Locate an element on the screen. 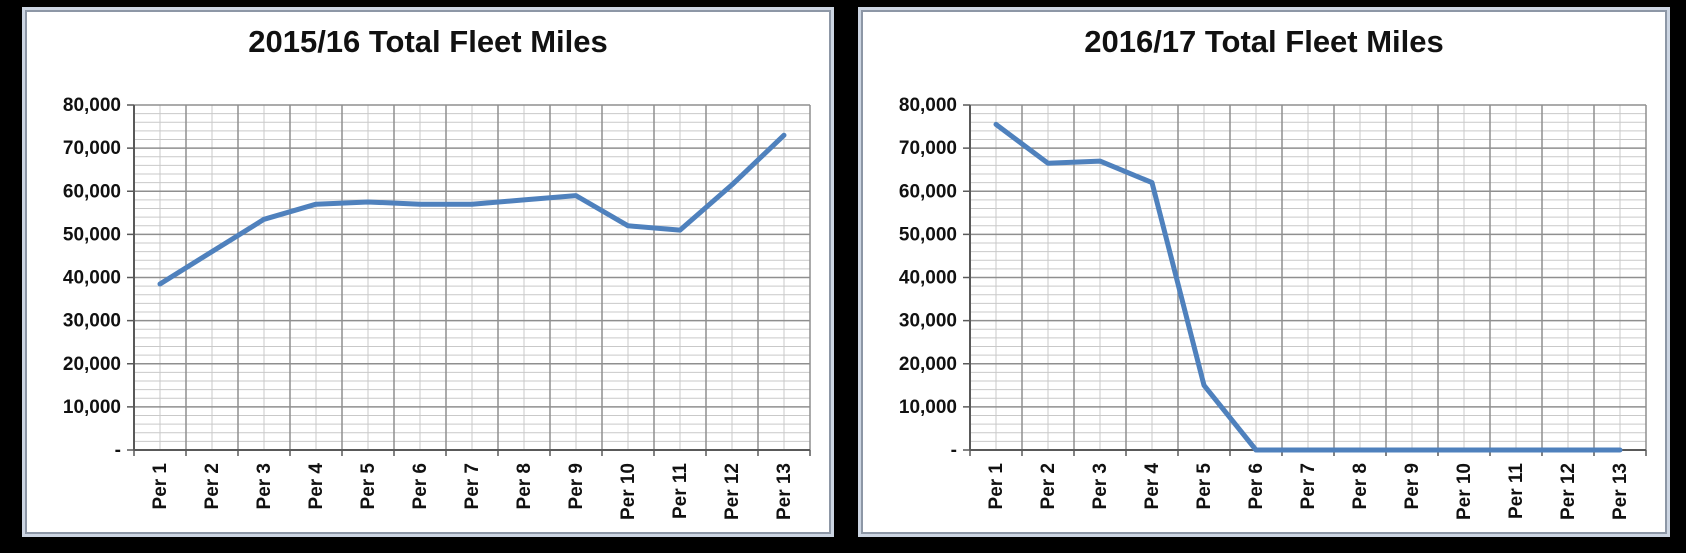 Image resolution: width=1686 pixels, height=553 pixels. series-line is located at coordinates (472, 209).